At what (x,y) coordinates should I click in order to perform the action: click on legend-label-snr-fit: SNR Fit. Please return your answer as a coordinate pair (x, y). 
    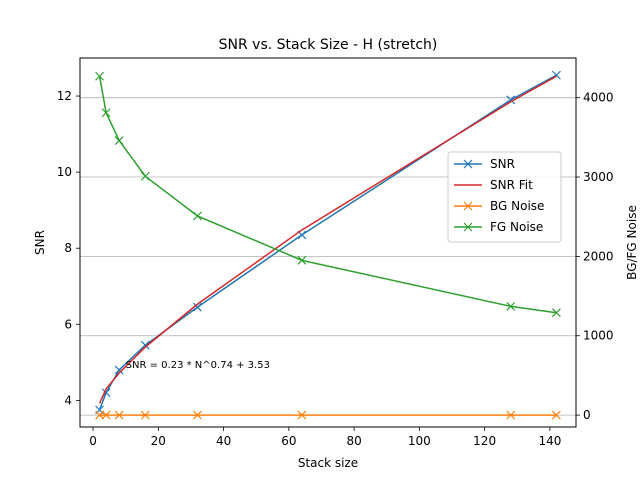
    Looking at the image, I should click on (511, 185).